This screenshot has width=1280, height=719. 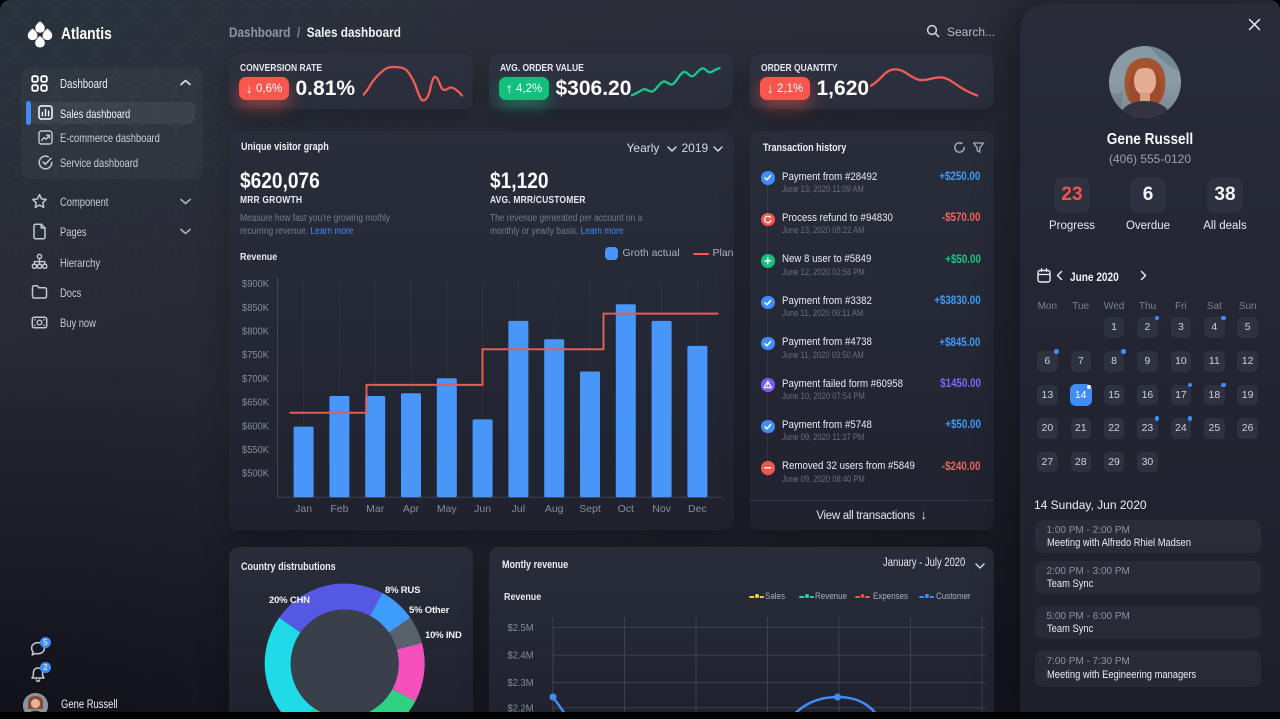 What do you see at coordinates (255, 355) in the screenshot?
I see `svg-text: $750K` at bounding box center [255, 355].